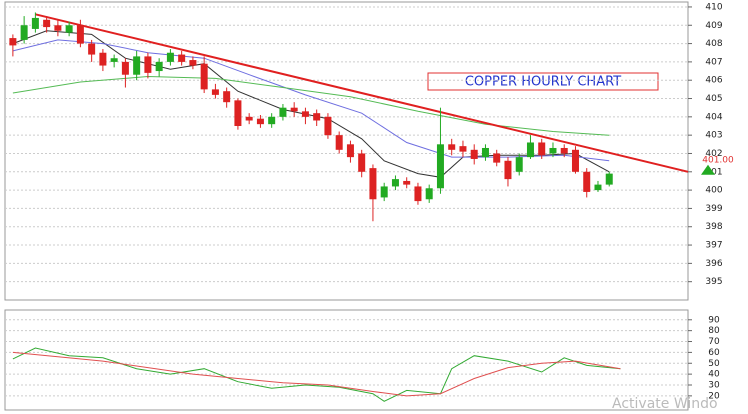 This screenshot has width=748, height=414. I want to click on y-tick-label: 30, so click(714, 386).